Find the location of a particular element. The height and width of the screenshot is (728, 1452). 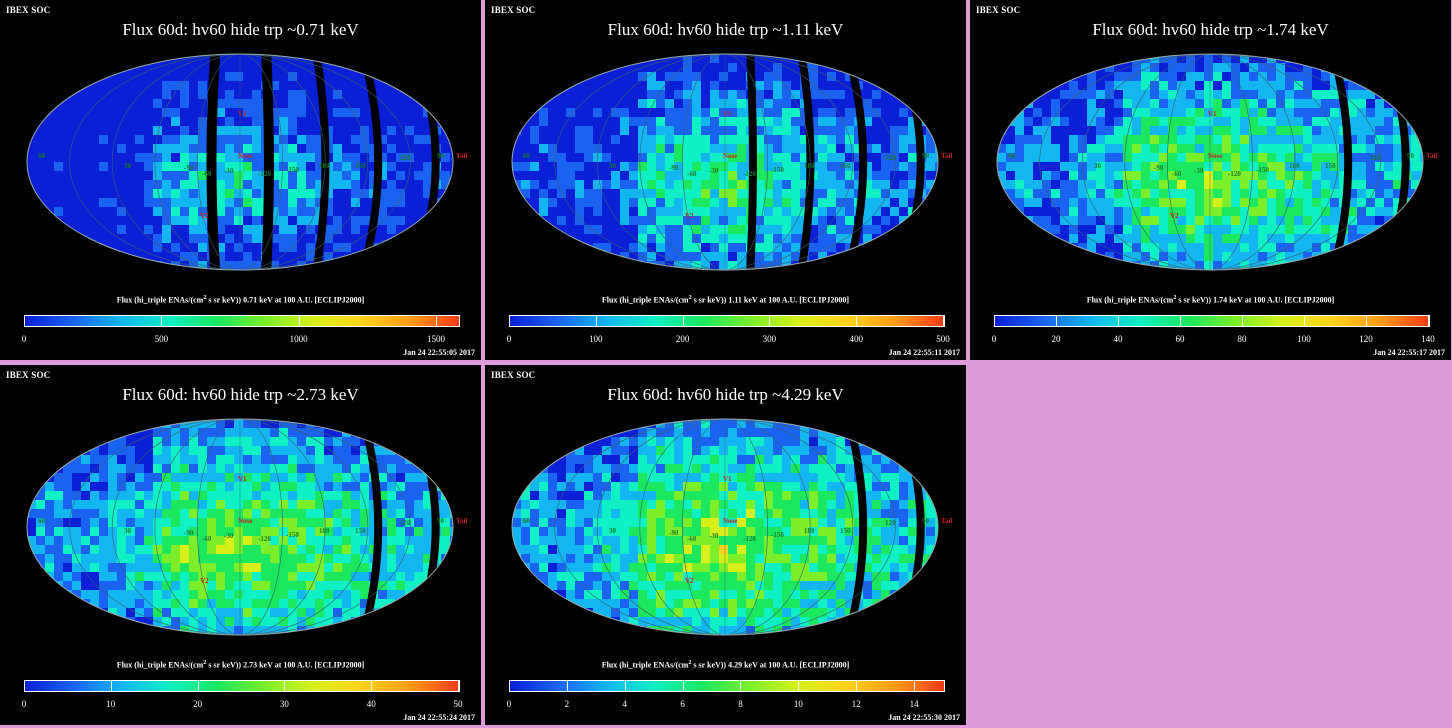

colorbar-tick-label: 120 is located at coordinates (1366, 339).